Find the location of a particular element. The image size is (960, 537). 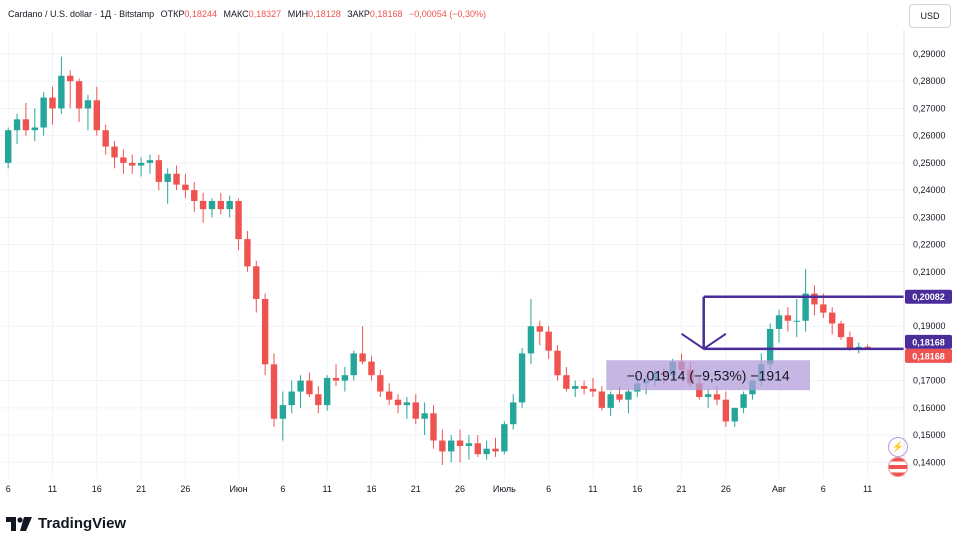

annotation-layer: −0,01914 (−9,53%) −1914 is located at coordinates (755, 343).